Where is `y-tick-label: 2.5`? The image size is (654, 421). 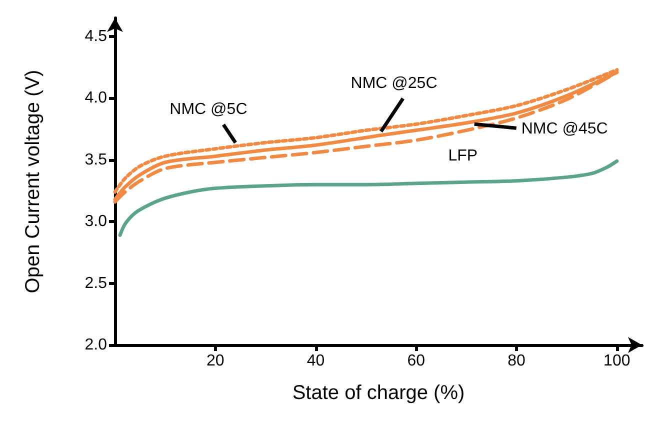
y-tick-label: 2.5 is located at coordinates (96, 283).